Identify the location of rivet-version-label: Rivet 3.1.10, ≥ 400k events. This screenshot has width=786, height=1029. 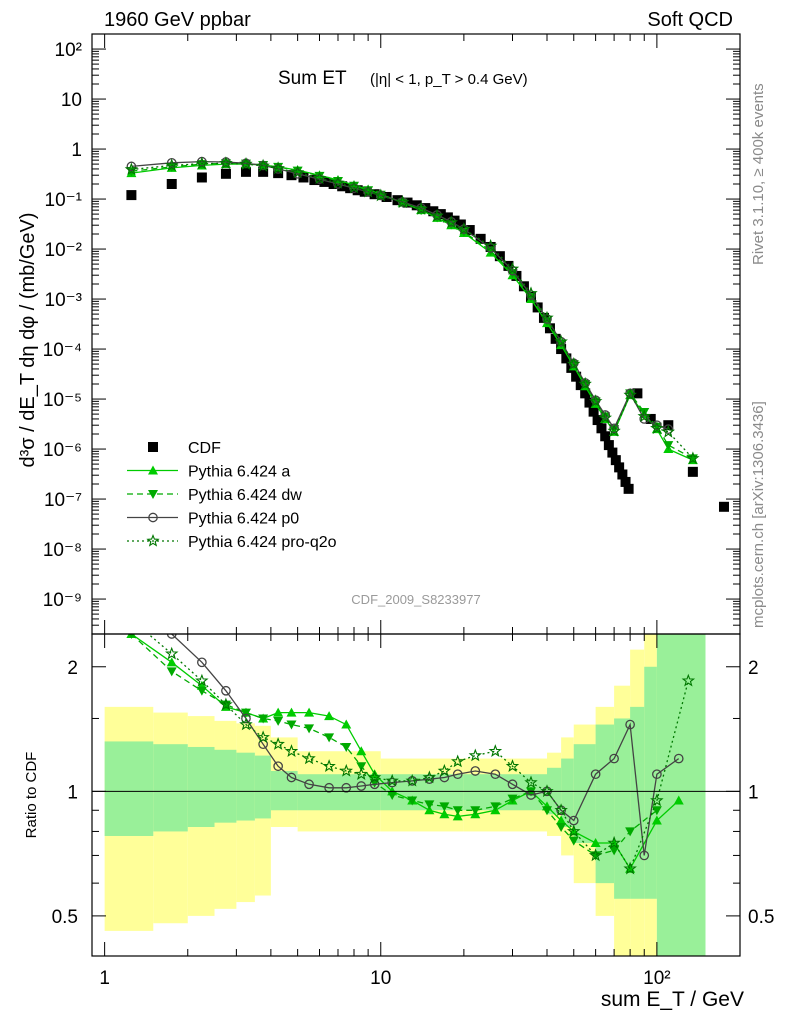
(758, 174).